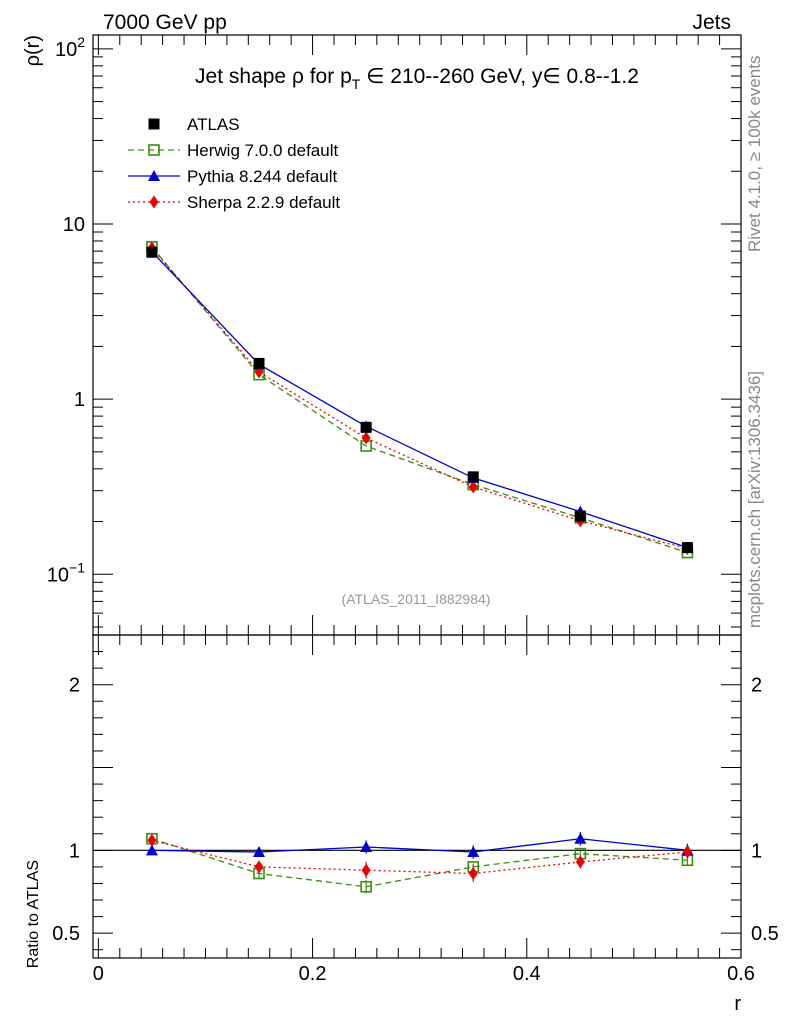 The width and height of the screenshot is (786, 1024). Describe the element at coordinates (711, 22) in the screenshot. I see `header-category-label: Jets` at that location.